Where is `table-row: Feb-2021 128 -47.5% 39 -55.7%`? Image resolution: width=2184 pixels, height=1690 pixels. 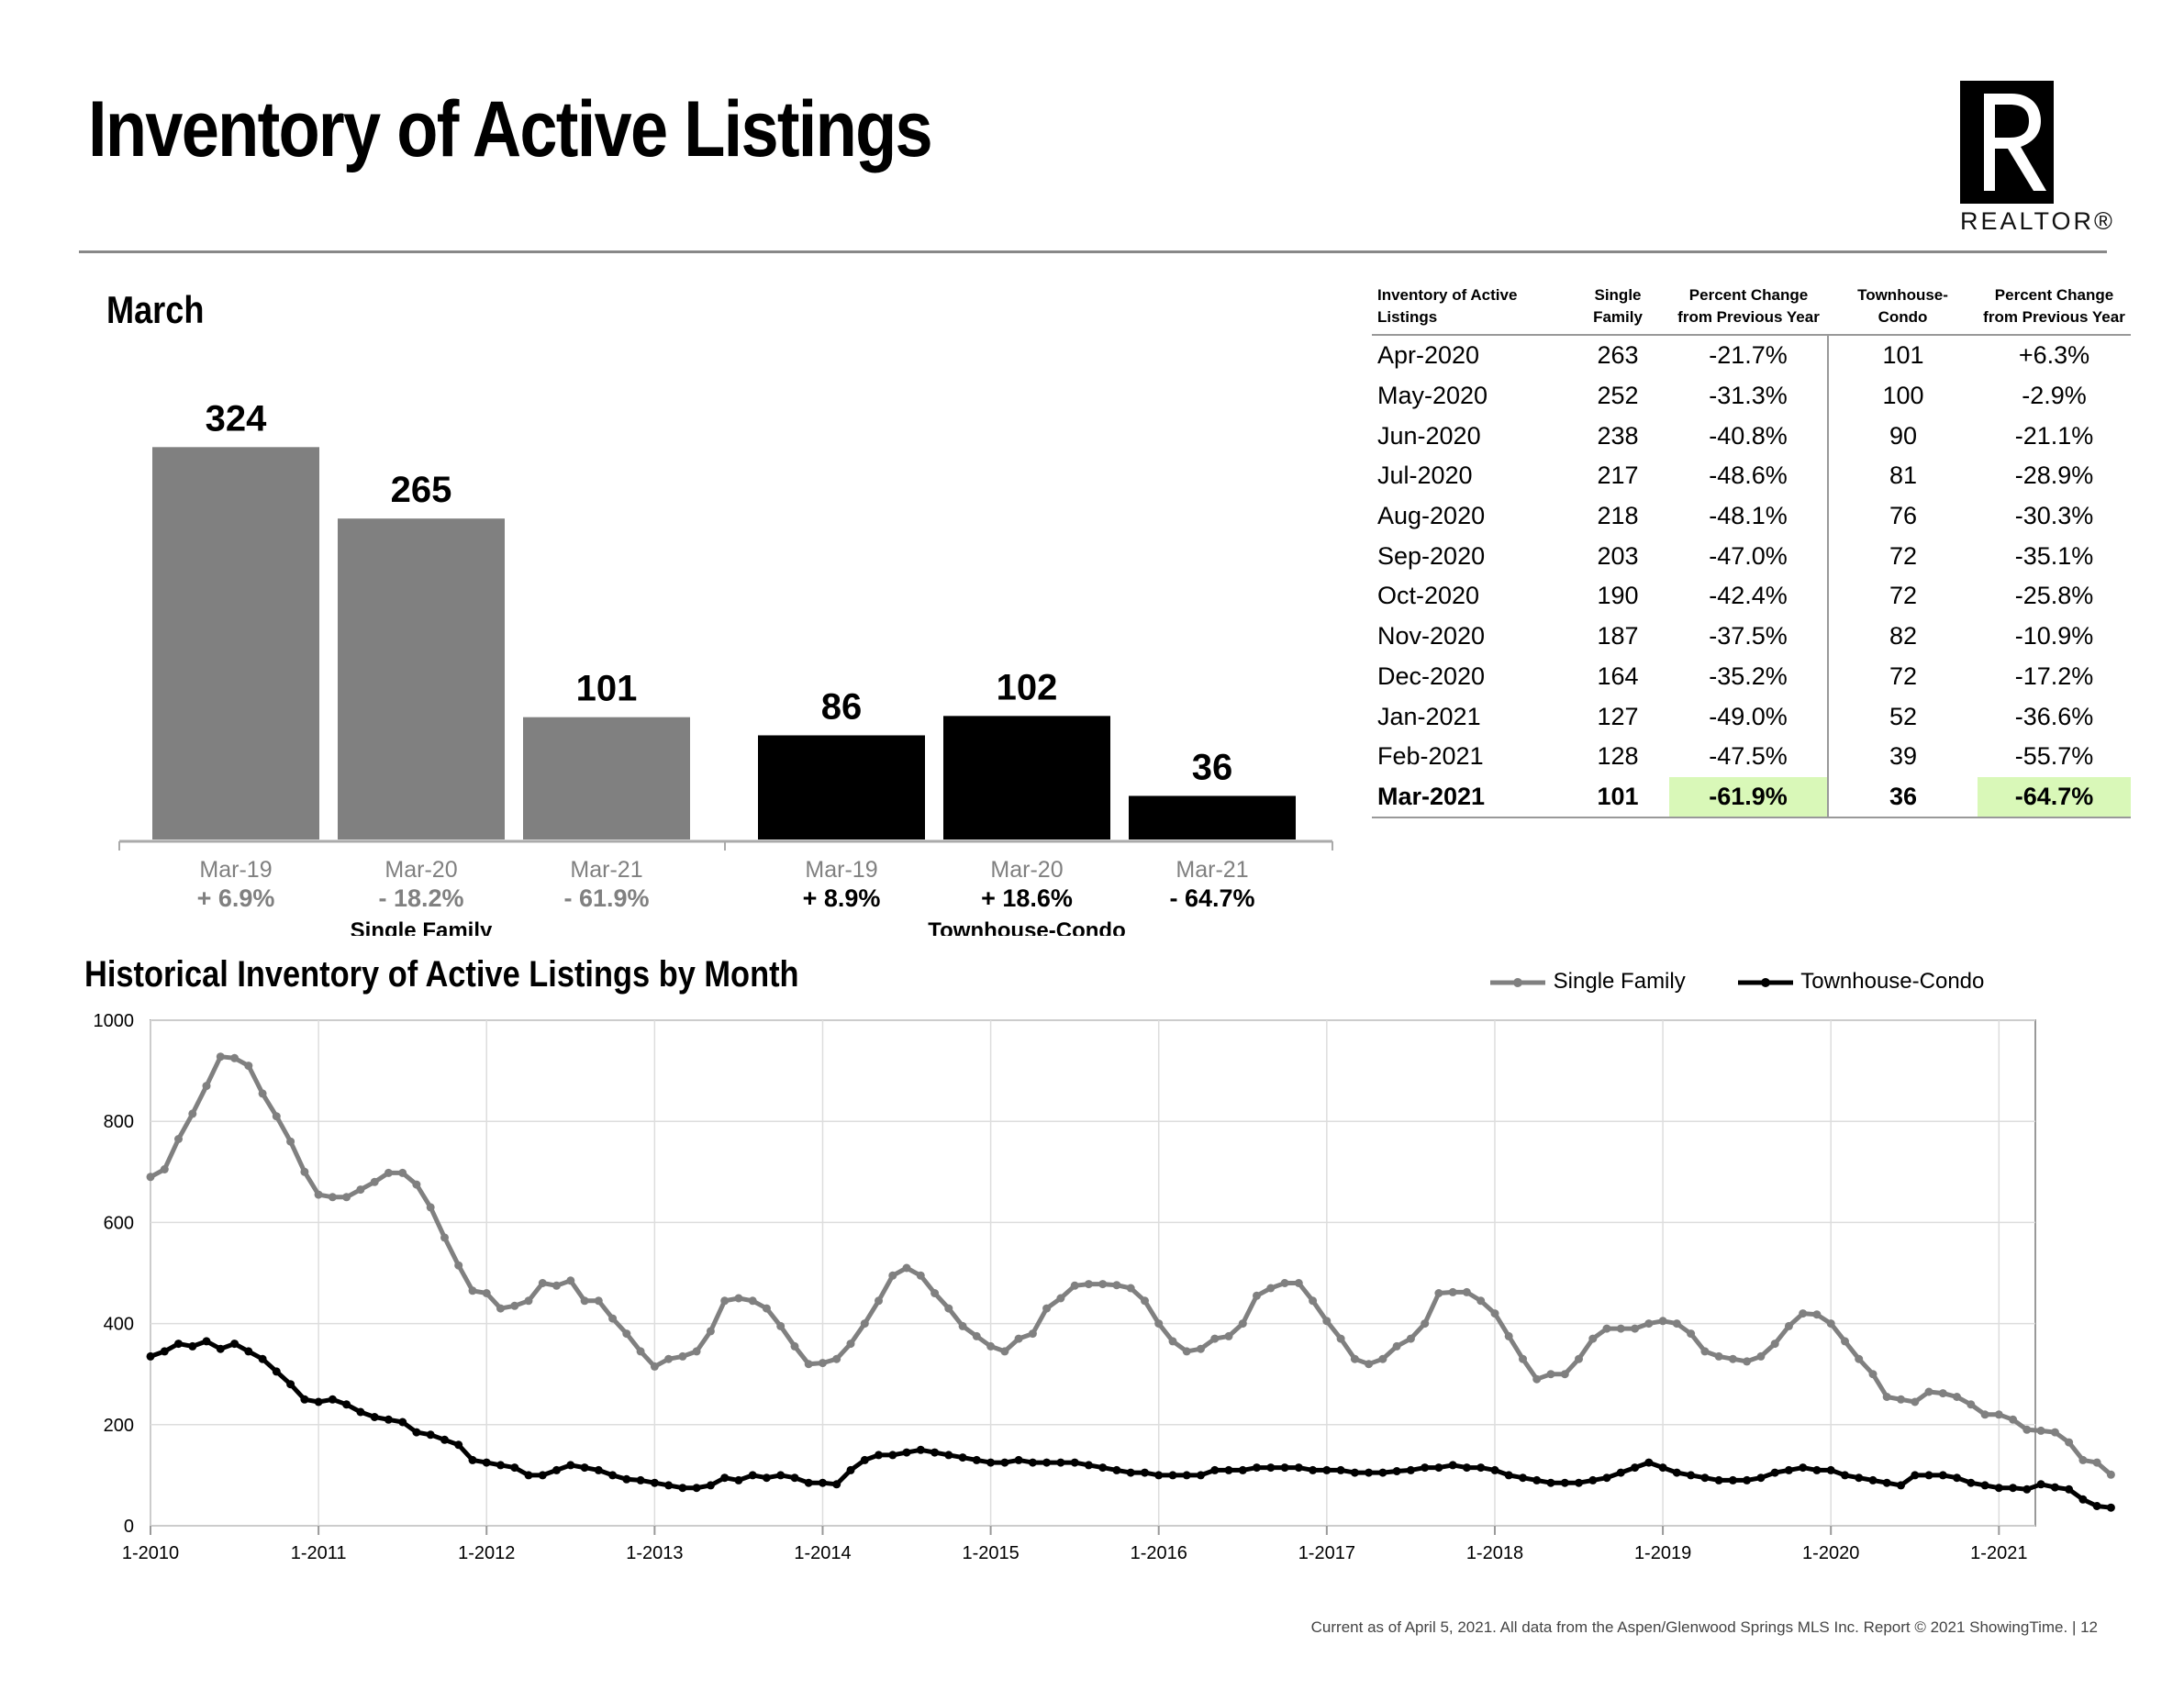
table-row: Feb-2021 128 -47.5% 39 -55.7% is located at coordinates (1751, 756).